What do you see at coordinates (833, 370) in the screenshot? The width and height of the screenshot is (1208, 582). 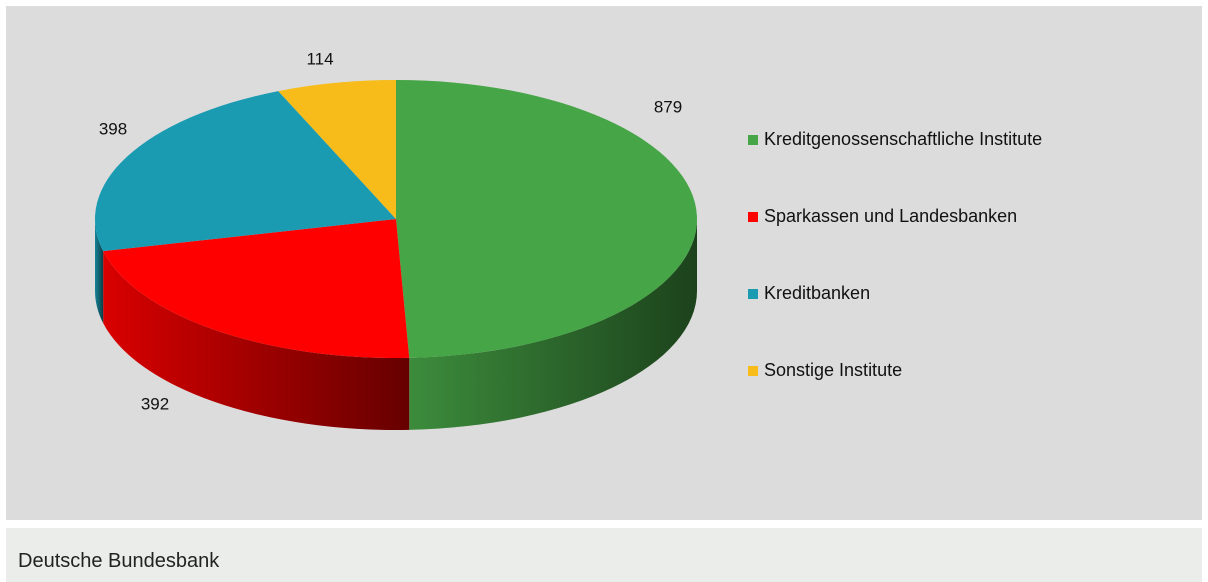 I see `legend-label: Sonstige Institute` at bounding box center [833, 370].